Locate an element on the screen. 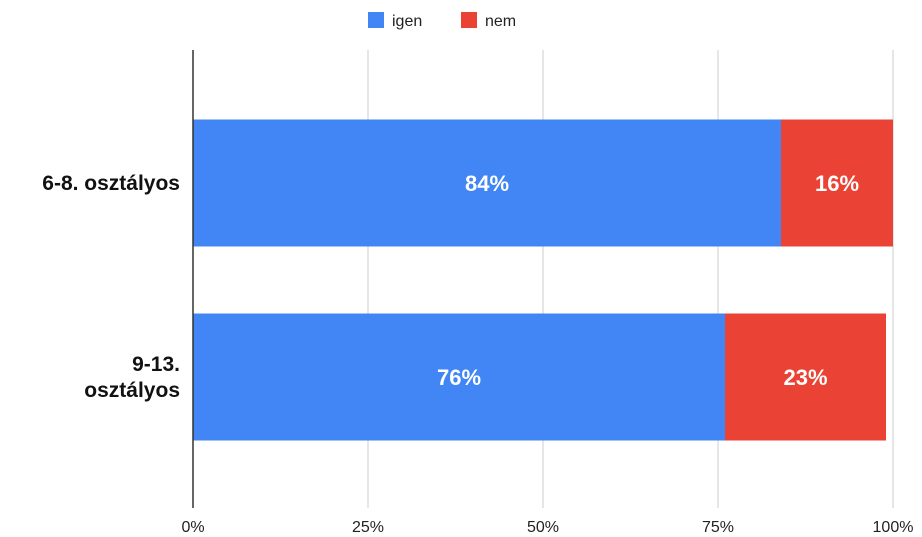  x-tick-label: 0% is located at coordinates (192, 527).